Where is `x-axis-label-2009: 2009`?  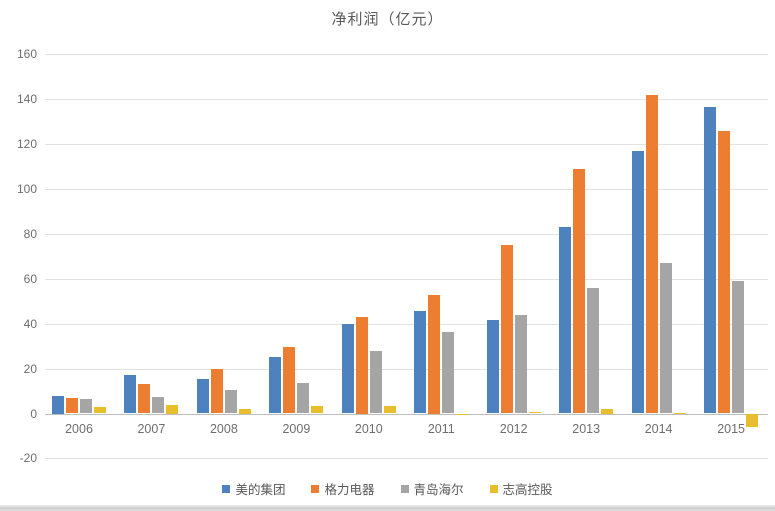 x-axis-label-2009: 2009 is located at coordinates (296, 429).